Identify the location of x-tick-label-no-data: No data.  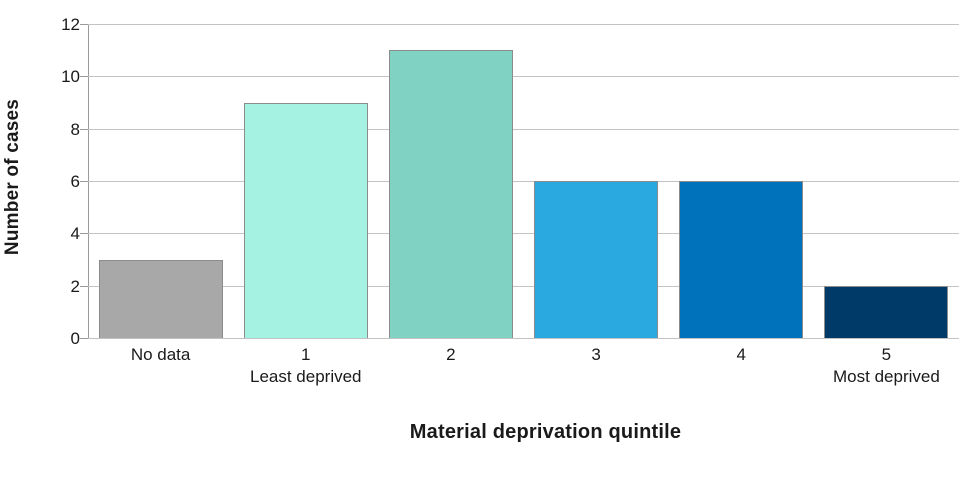
(161, 355).